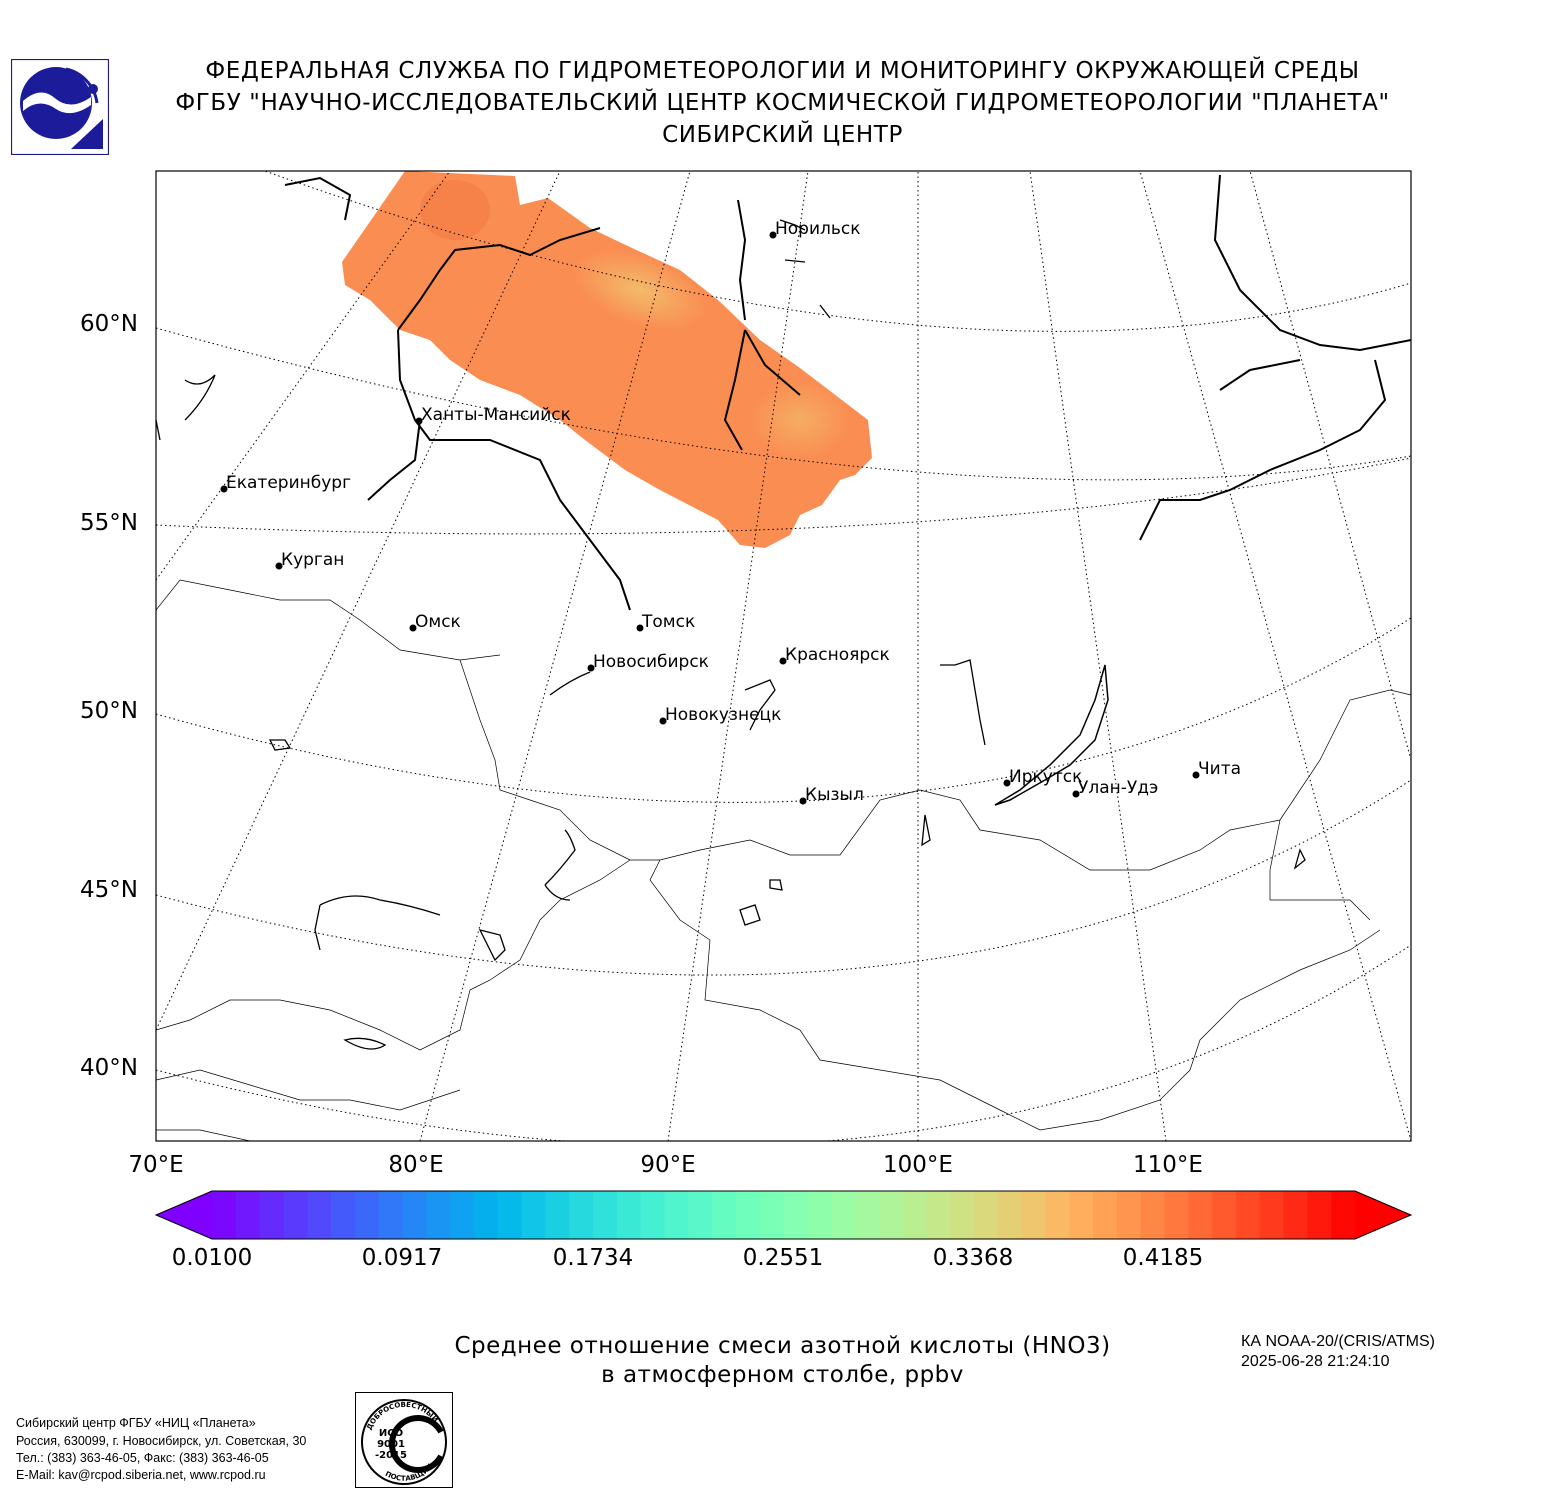 This screenshot has width=1550, height=1500. What do you see at coordinates (668, 1165) in the screenshot?
I see `lon-label: 90°E` at bounding box center [668, 1165].